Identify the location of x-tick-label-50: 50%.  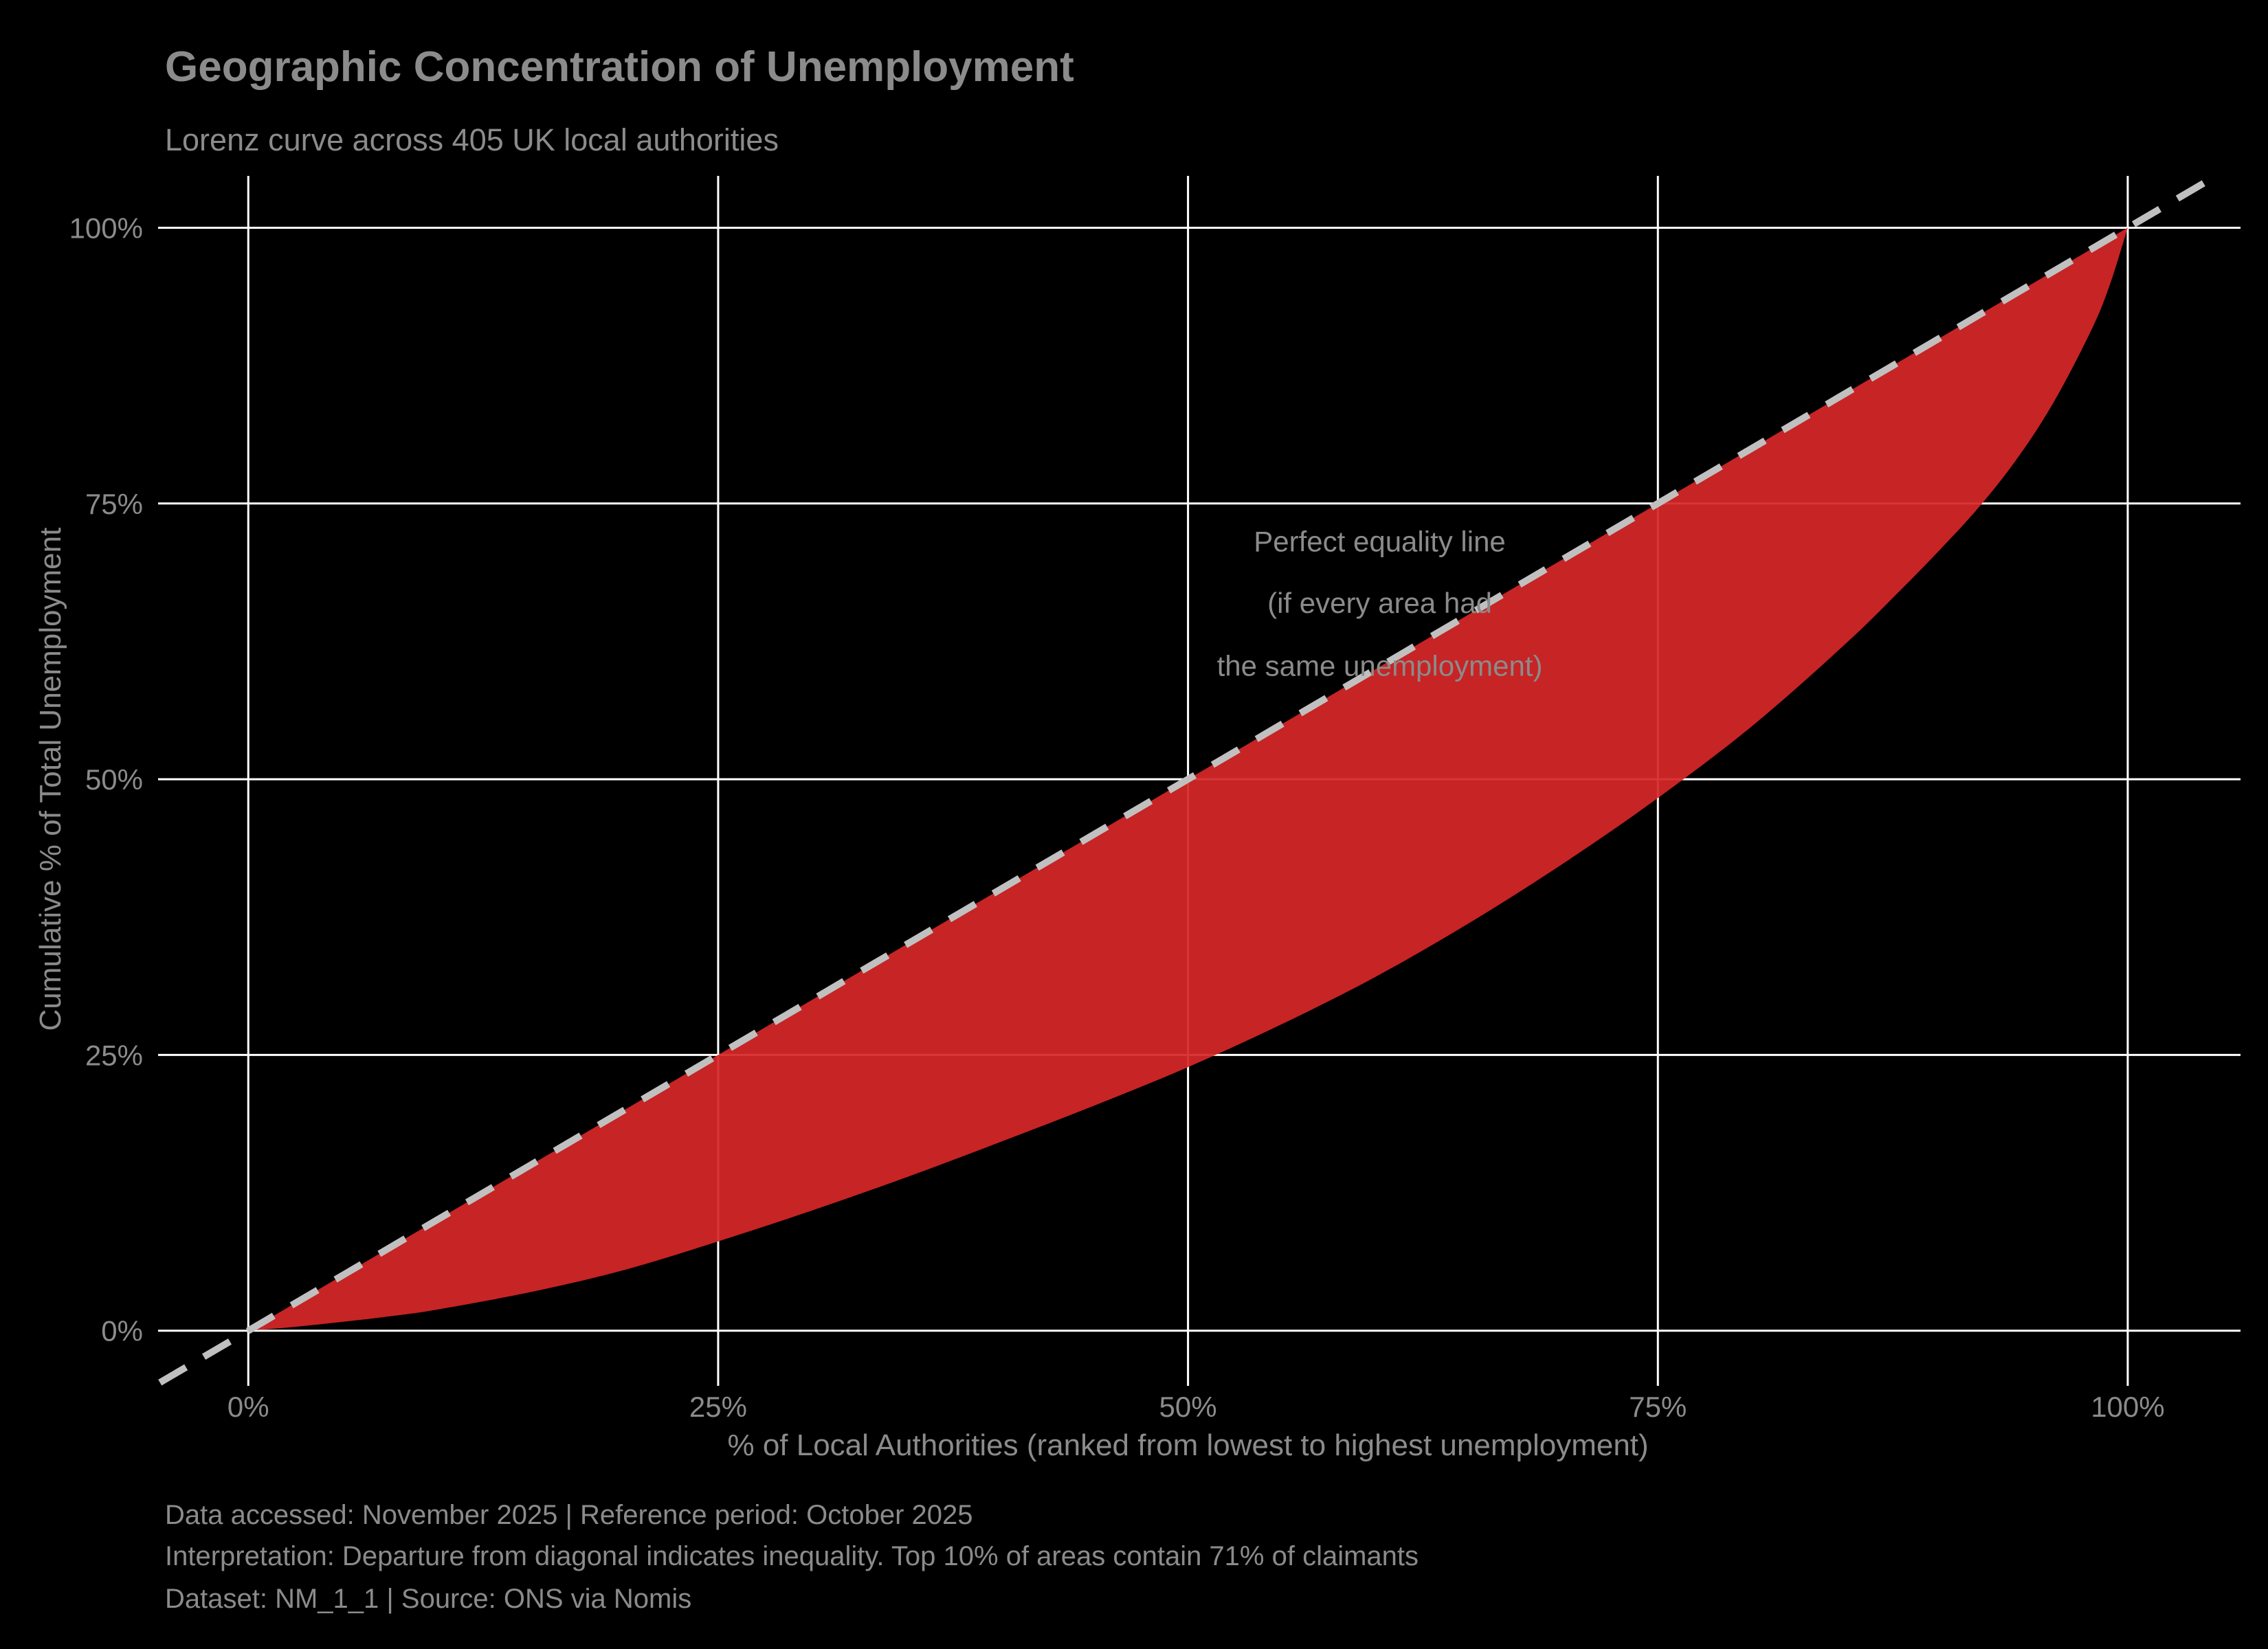
(1188, 1407).